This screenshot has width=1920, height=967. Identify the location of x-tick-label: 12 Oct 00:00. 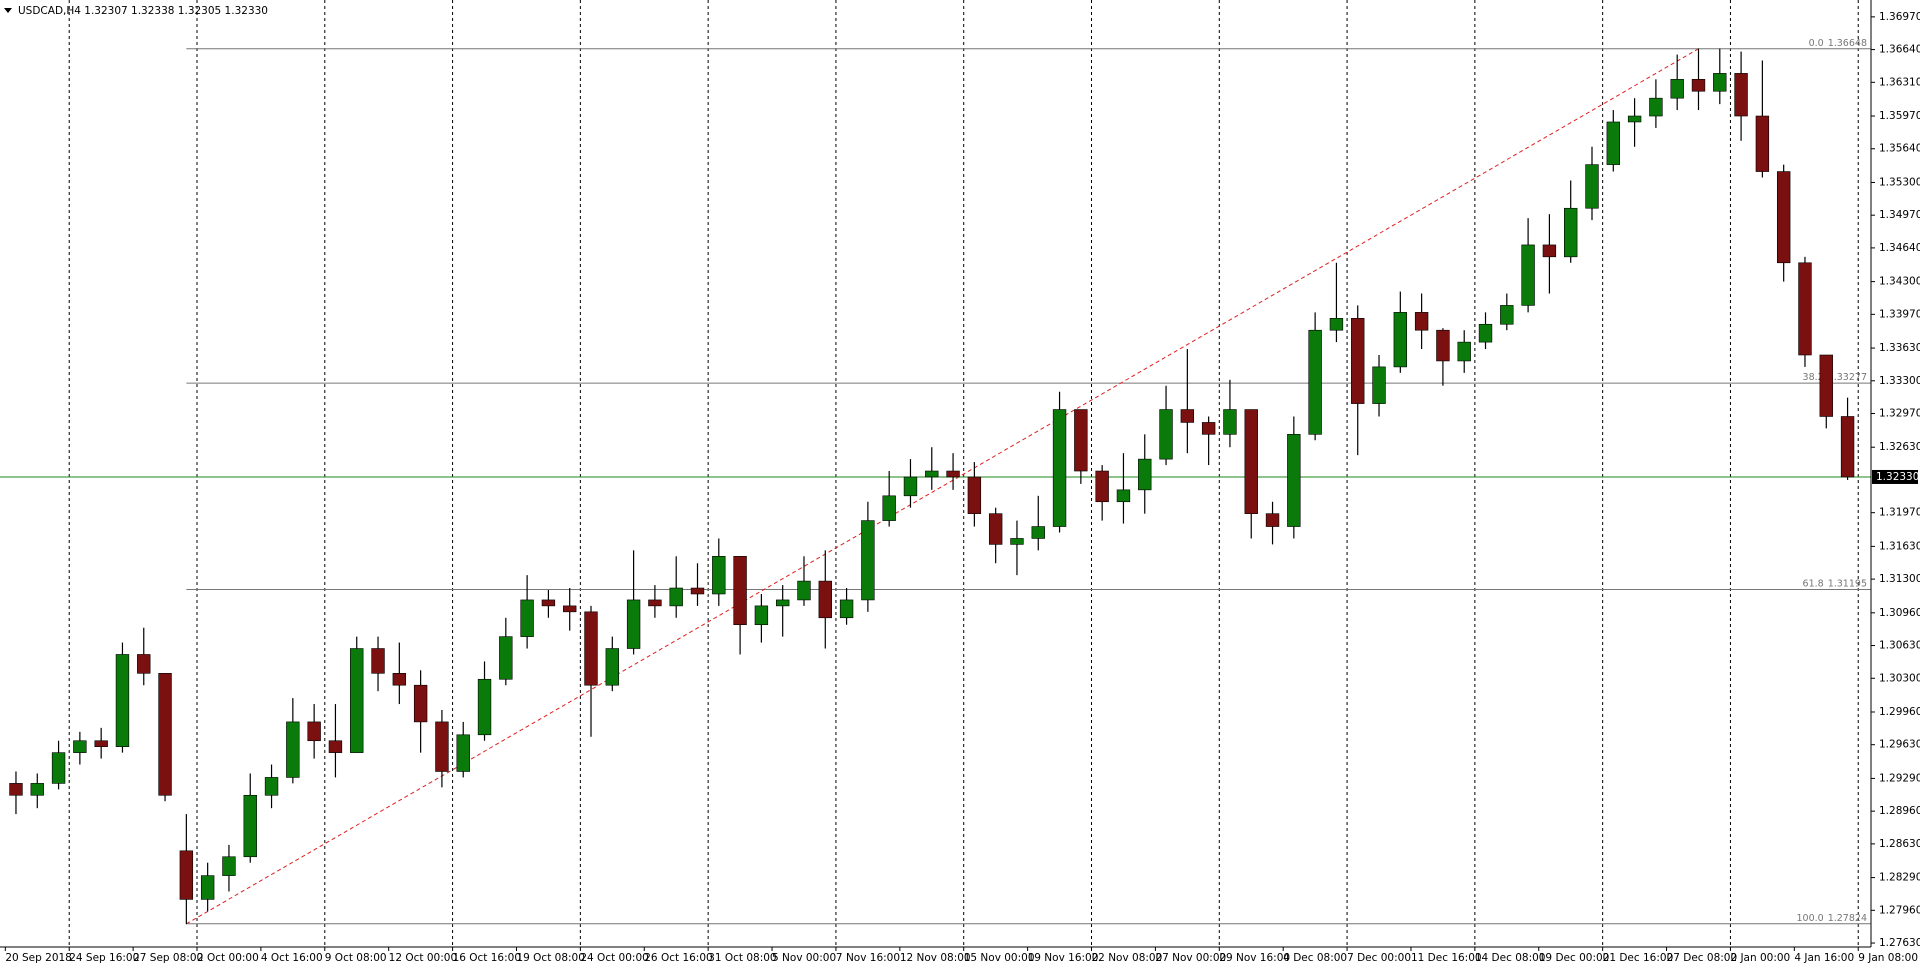
(423, 958).